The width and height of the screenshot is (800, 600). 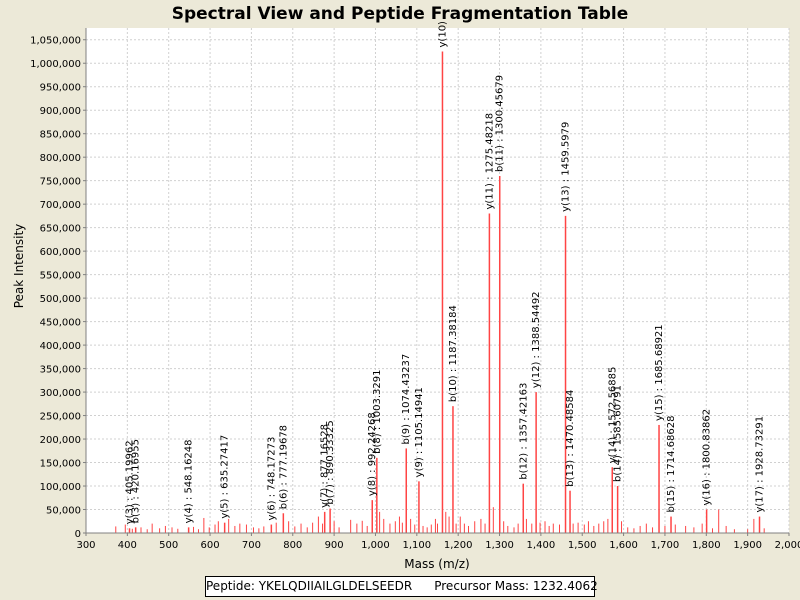 What do you see at coordinates (541, 545) in the screenshot?
I see `x-tick-label: 1,400` at bounding box center [541, 545].